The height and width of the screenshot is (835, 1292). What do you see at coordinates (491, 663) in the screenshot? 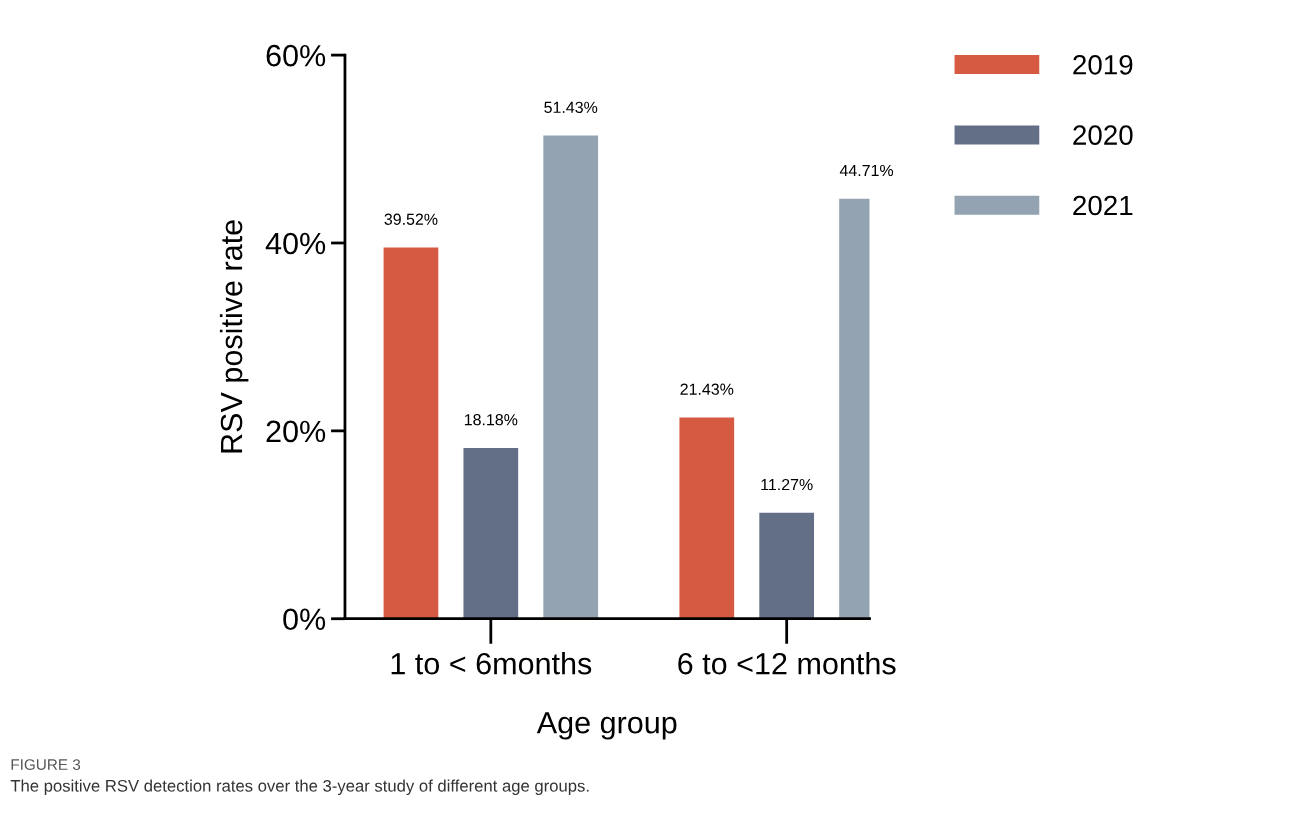
I see `x-tick-label: 1 to < 6months` at bounding box center [491, 663].